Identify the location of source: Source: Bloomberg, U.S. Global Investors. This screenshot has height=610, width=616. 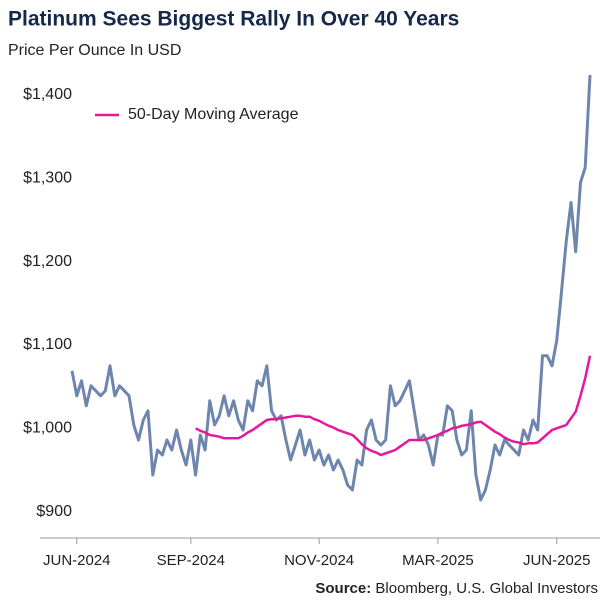
(456, 588).